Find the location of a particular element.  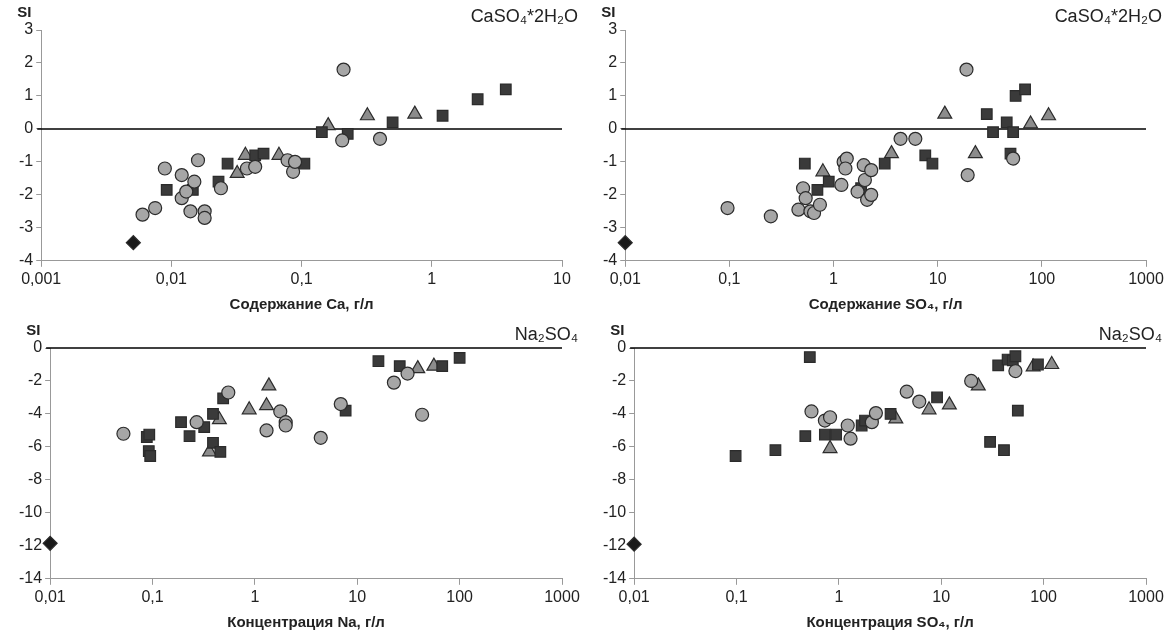

x-axis-title: Содержание SO₄, г/л is located at coordinates (885, 304).